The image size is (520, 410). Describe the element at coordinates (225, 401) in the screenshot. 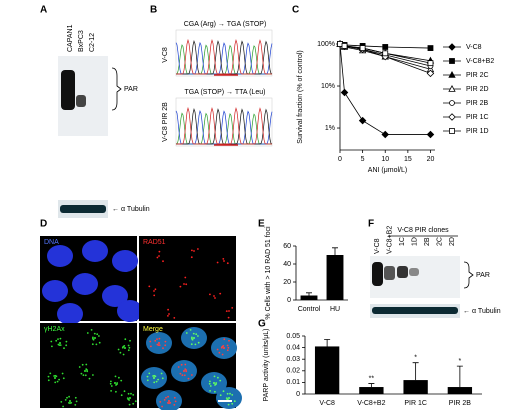

I see `scale-bar` at that location.